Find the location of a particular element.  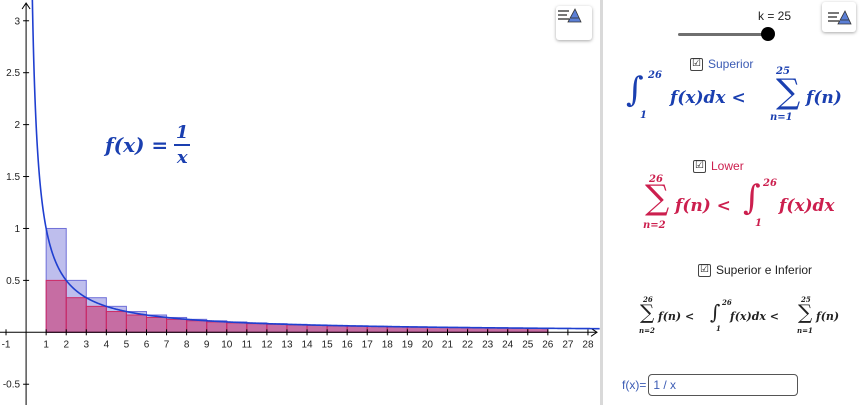

x-tick-label: 11 is located at coordinates (247, 344).